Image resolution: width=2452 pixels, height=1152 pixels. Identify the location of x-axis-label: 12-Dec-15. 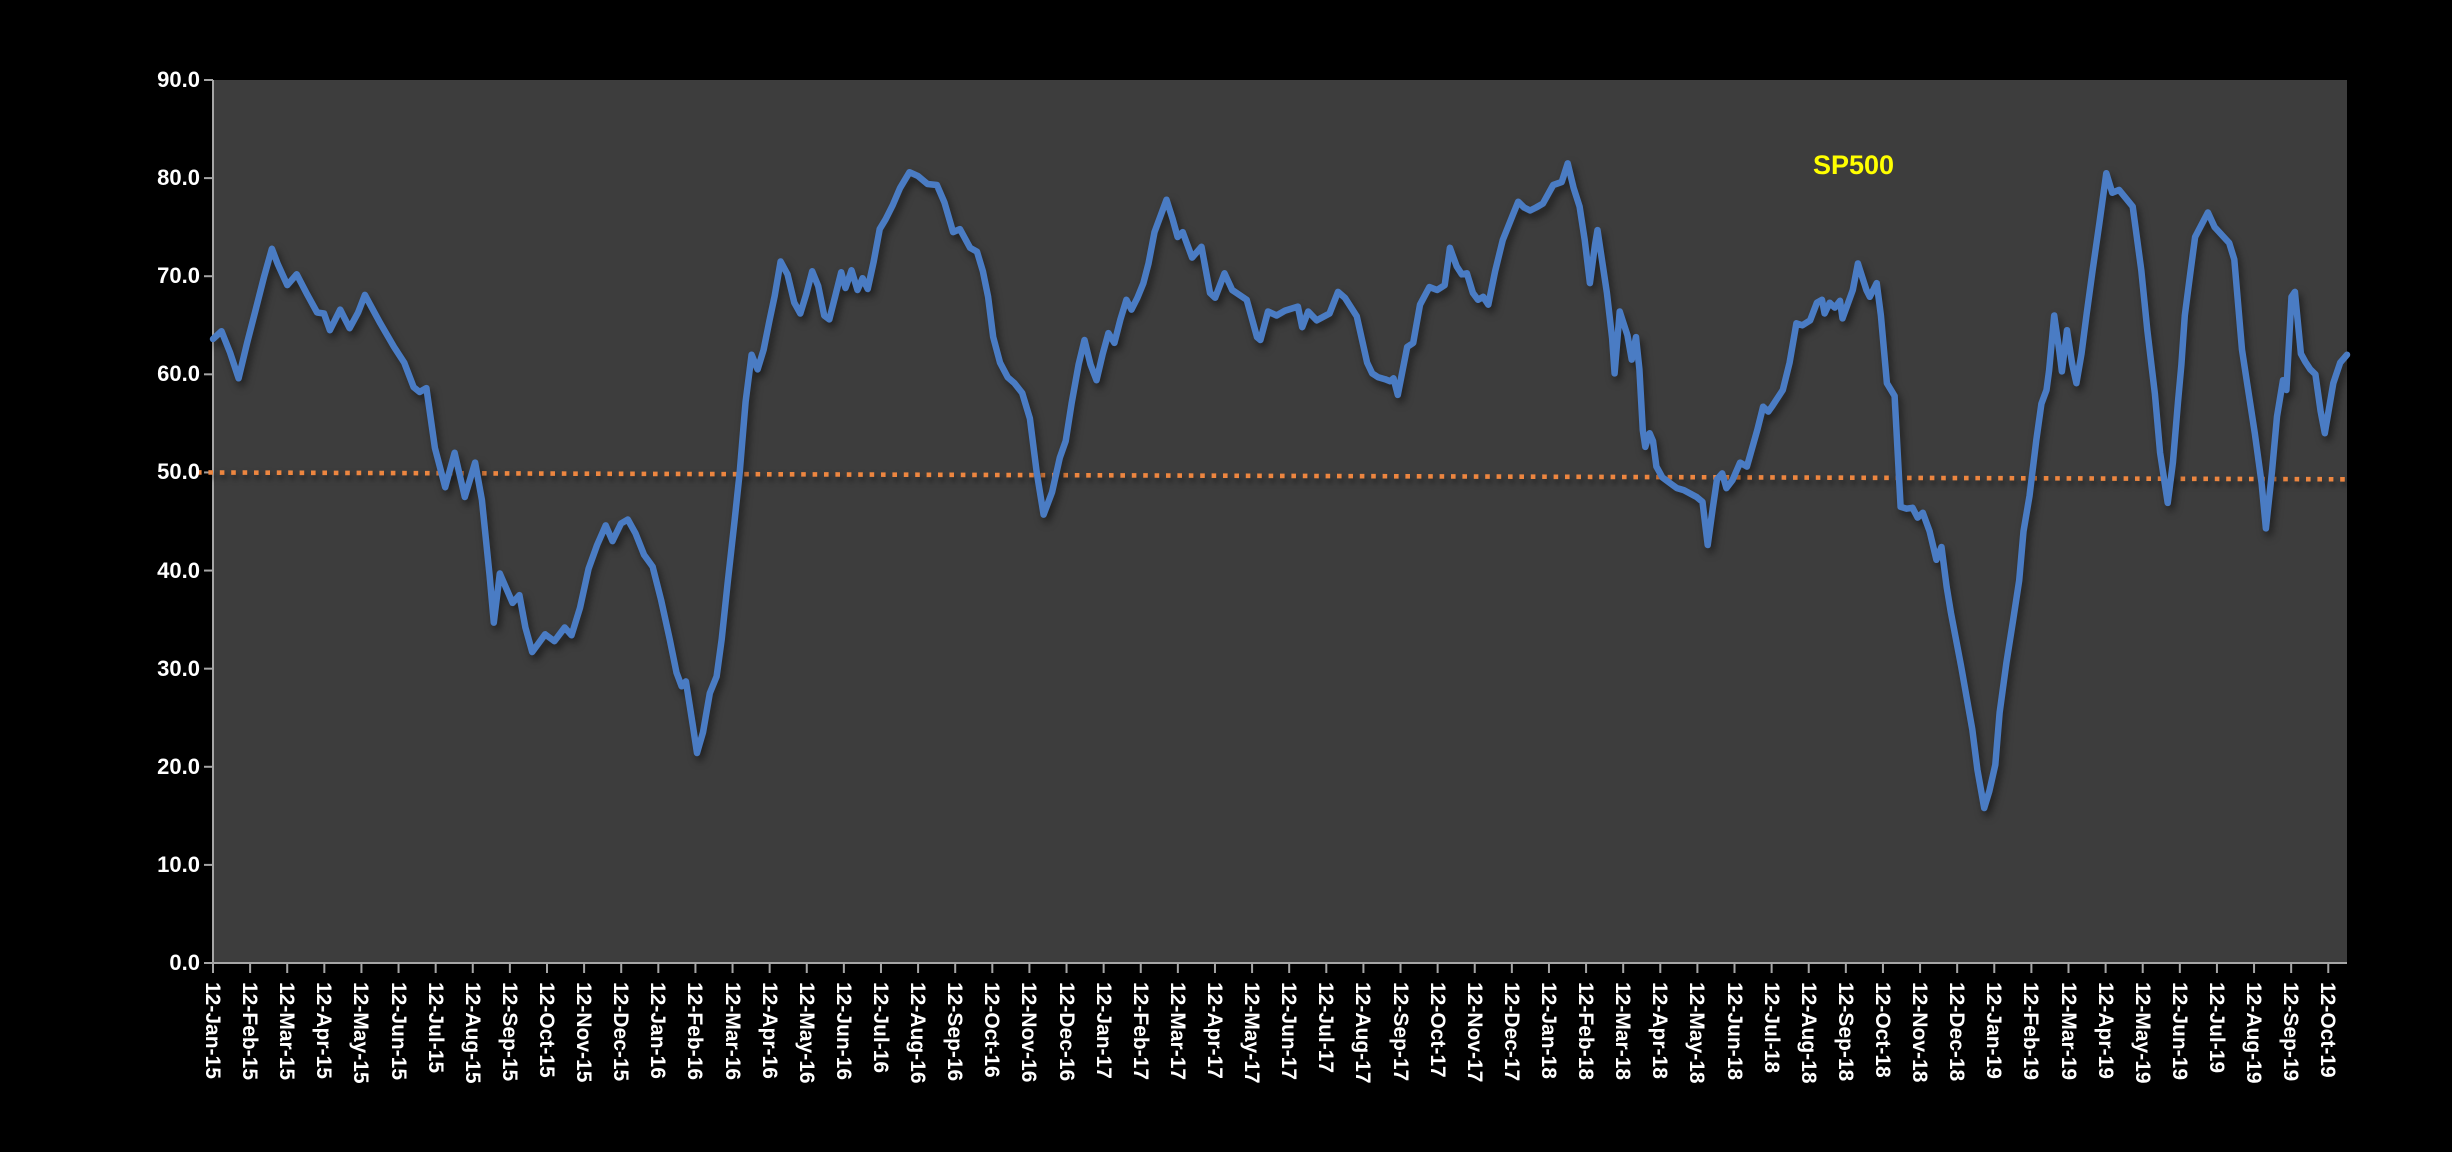
(621, 1032).